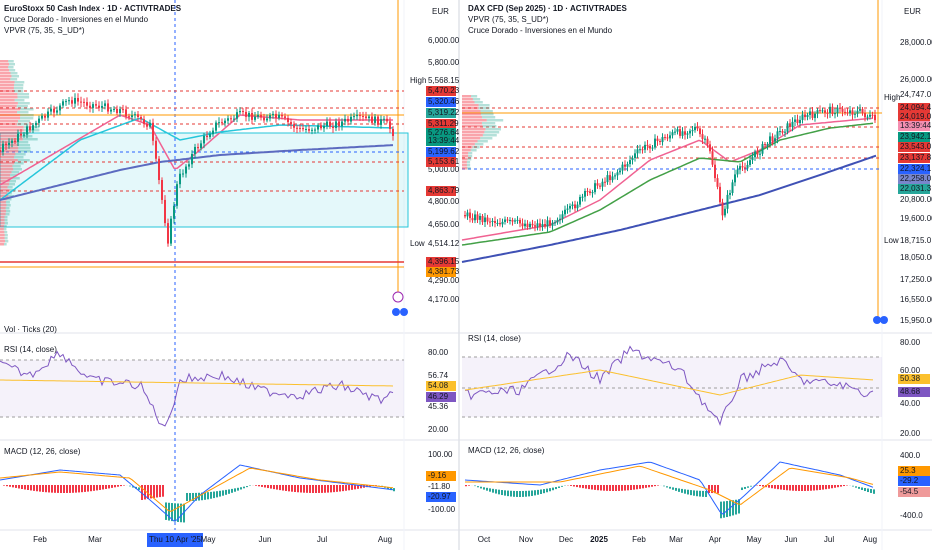 Image resolution: width=932 pixels, height=550 pixels. What do you see at coordinates (444, 140) in the screenshot?
I see `price-tag-label: 13:39:44` at bounding box center [444, 140].